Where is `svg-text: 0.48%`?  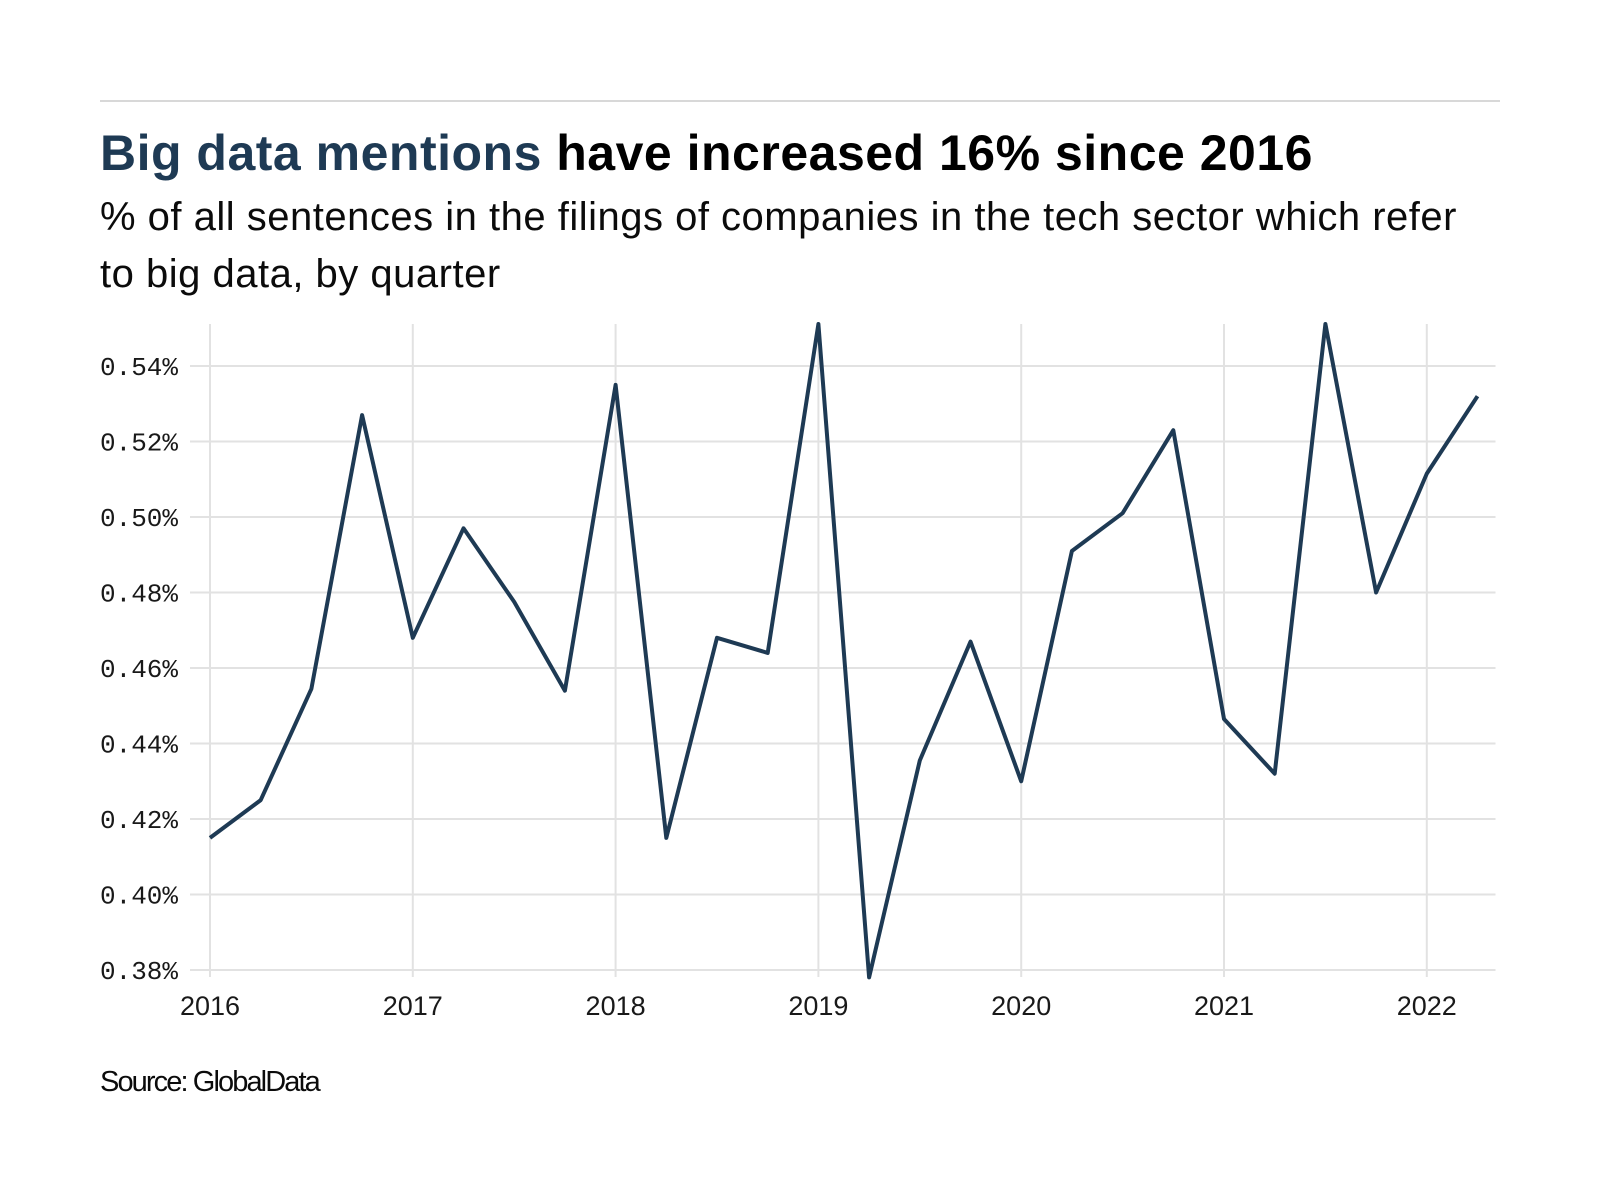 svg-text: 0.48% is located at coordinates (139, 595).